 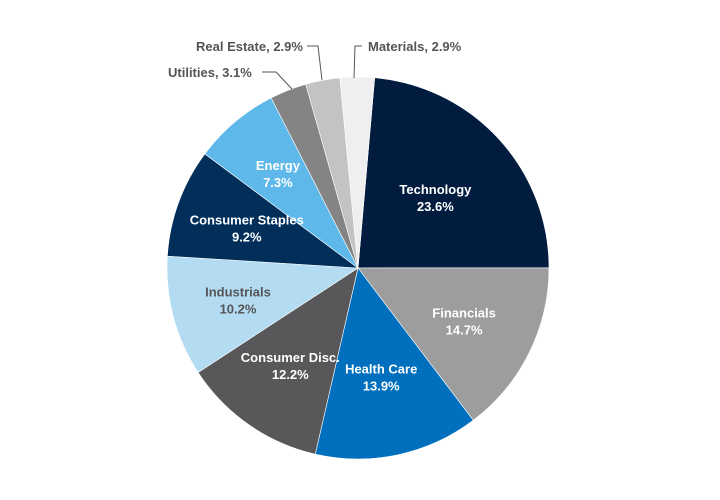 What do you see at coordinates (453, 344) in the screenshot?
I see `pie-slice-financials` at bounding box center [453, 344].